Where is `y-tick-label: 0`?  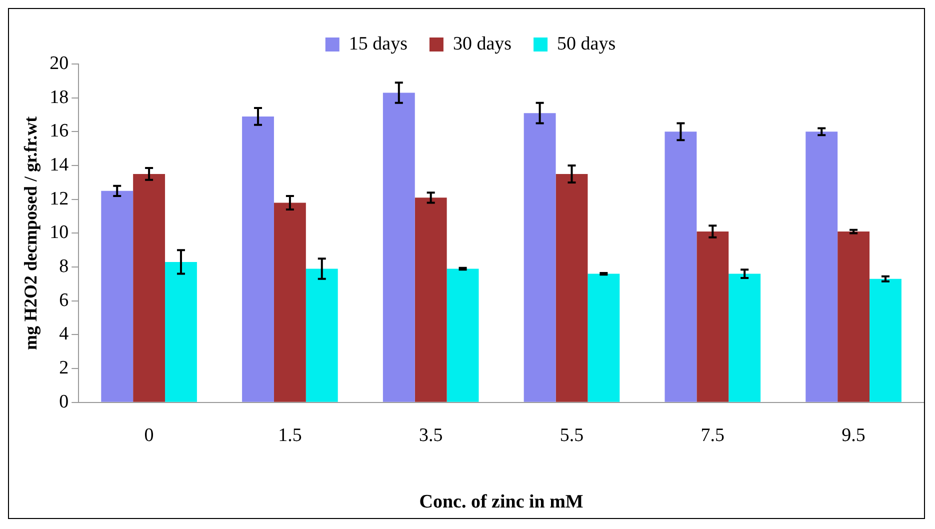
y-tick-label: 0 is located at coordinates (64, 401).